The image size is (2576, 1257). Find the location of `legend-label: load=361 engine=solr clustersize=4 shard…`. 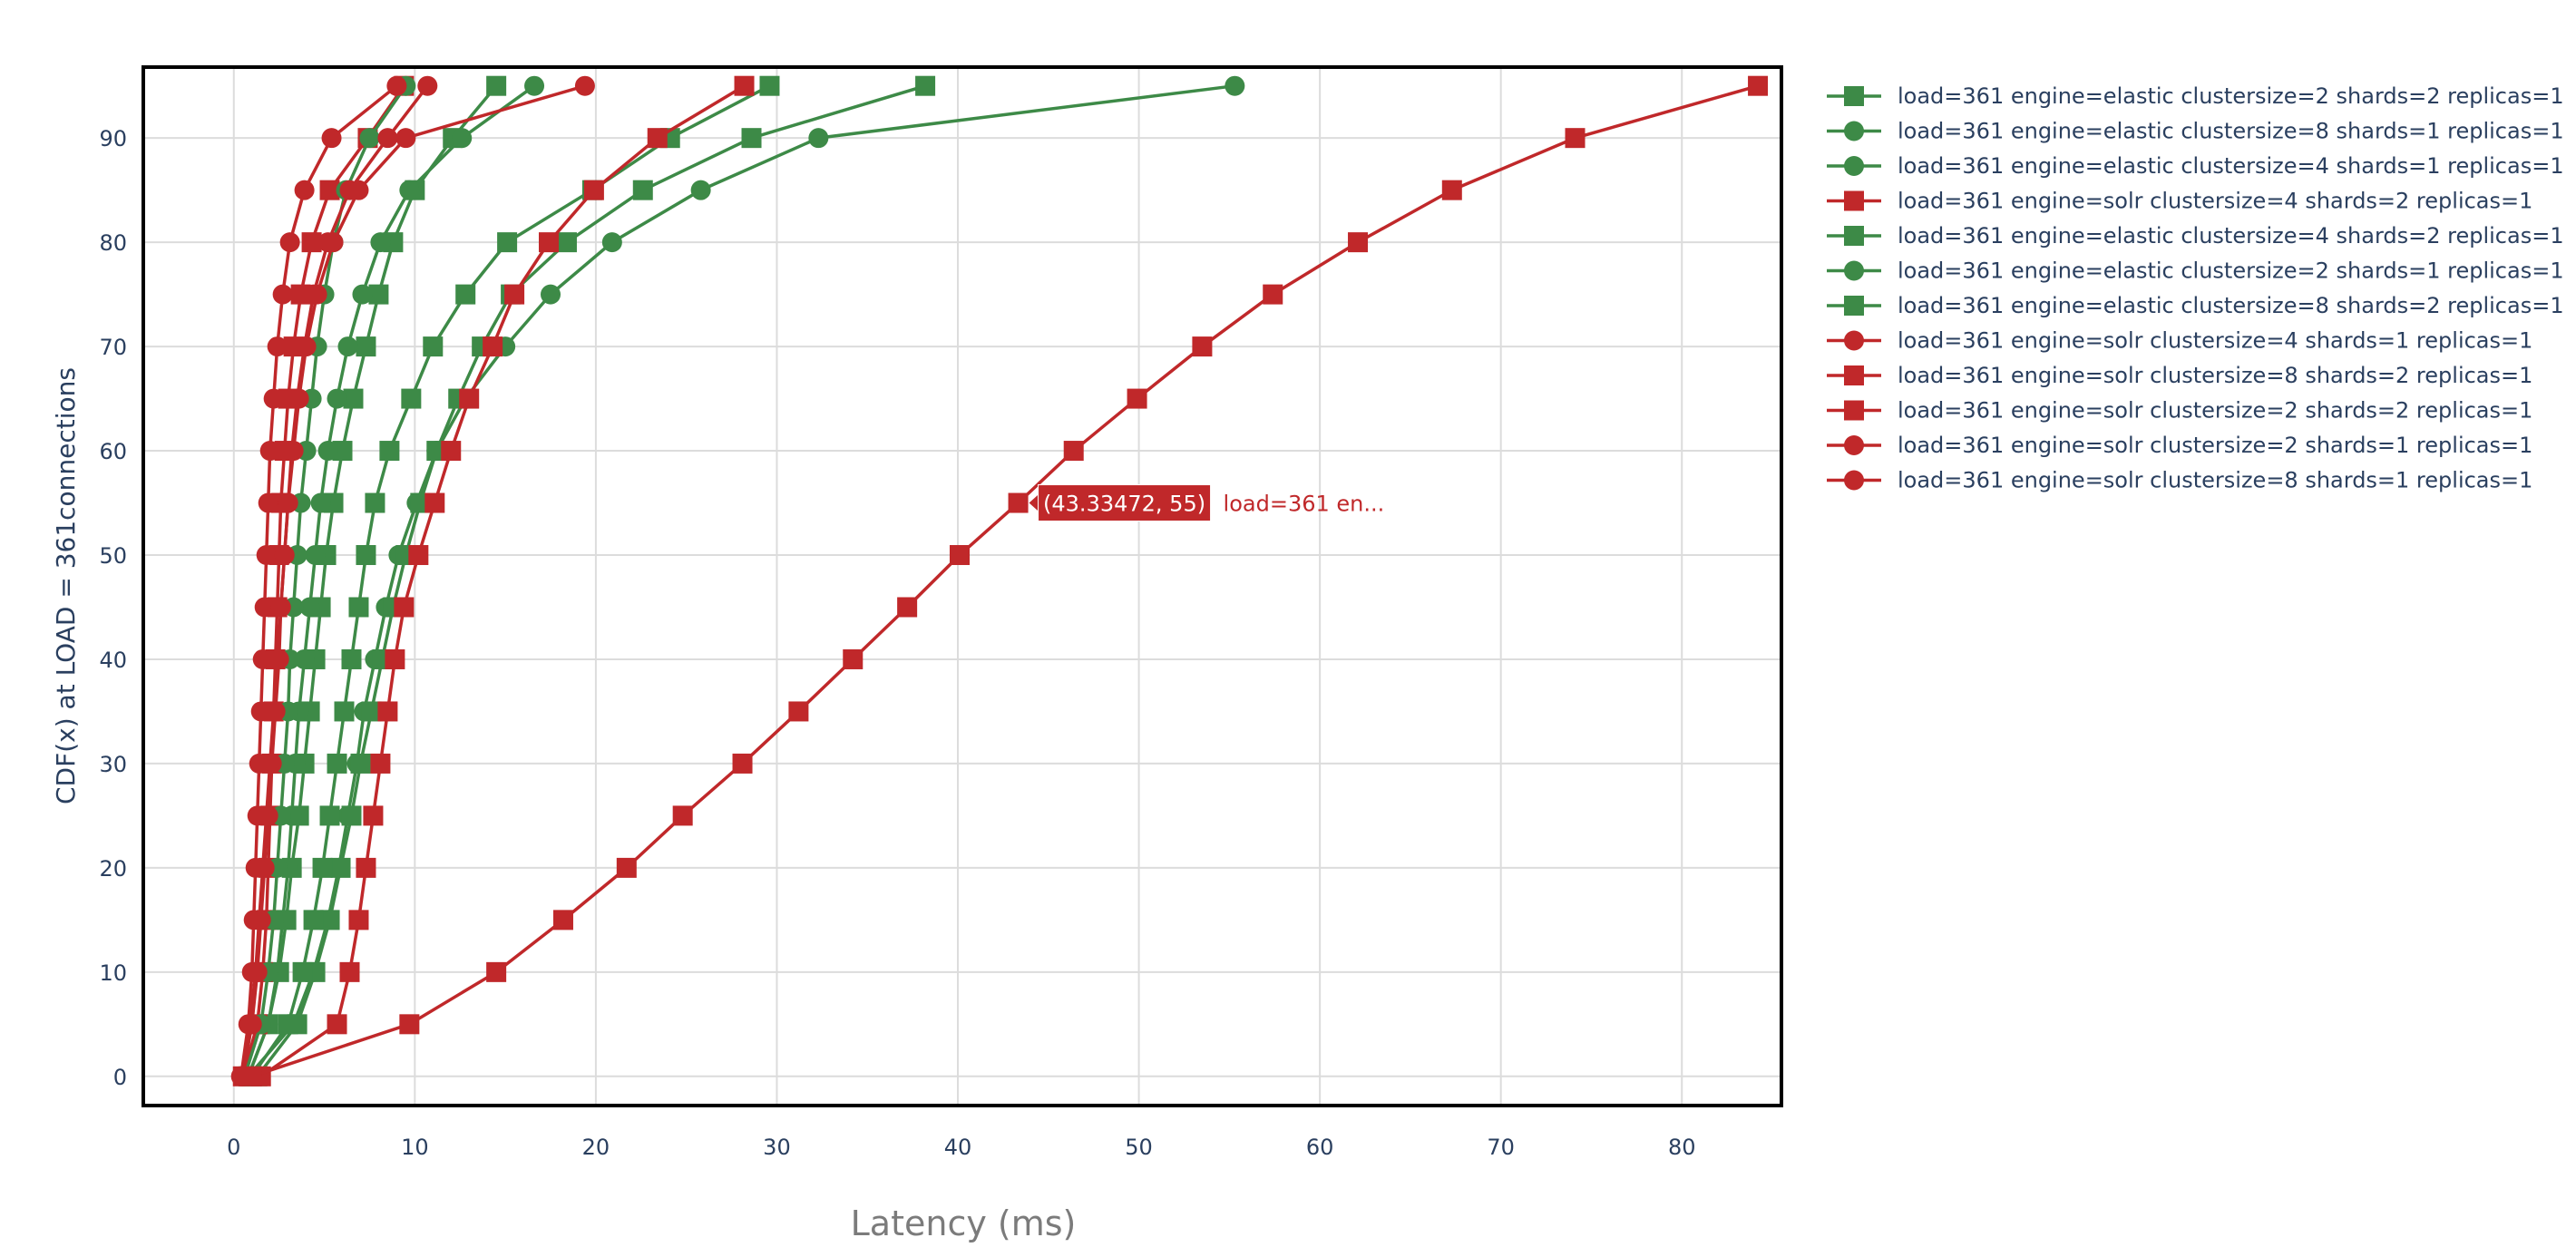

legend-label: load=361 engine=solr clustersize=4 shard… is located at coordinates (2215, 341).